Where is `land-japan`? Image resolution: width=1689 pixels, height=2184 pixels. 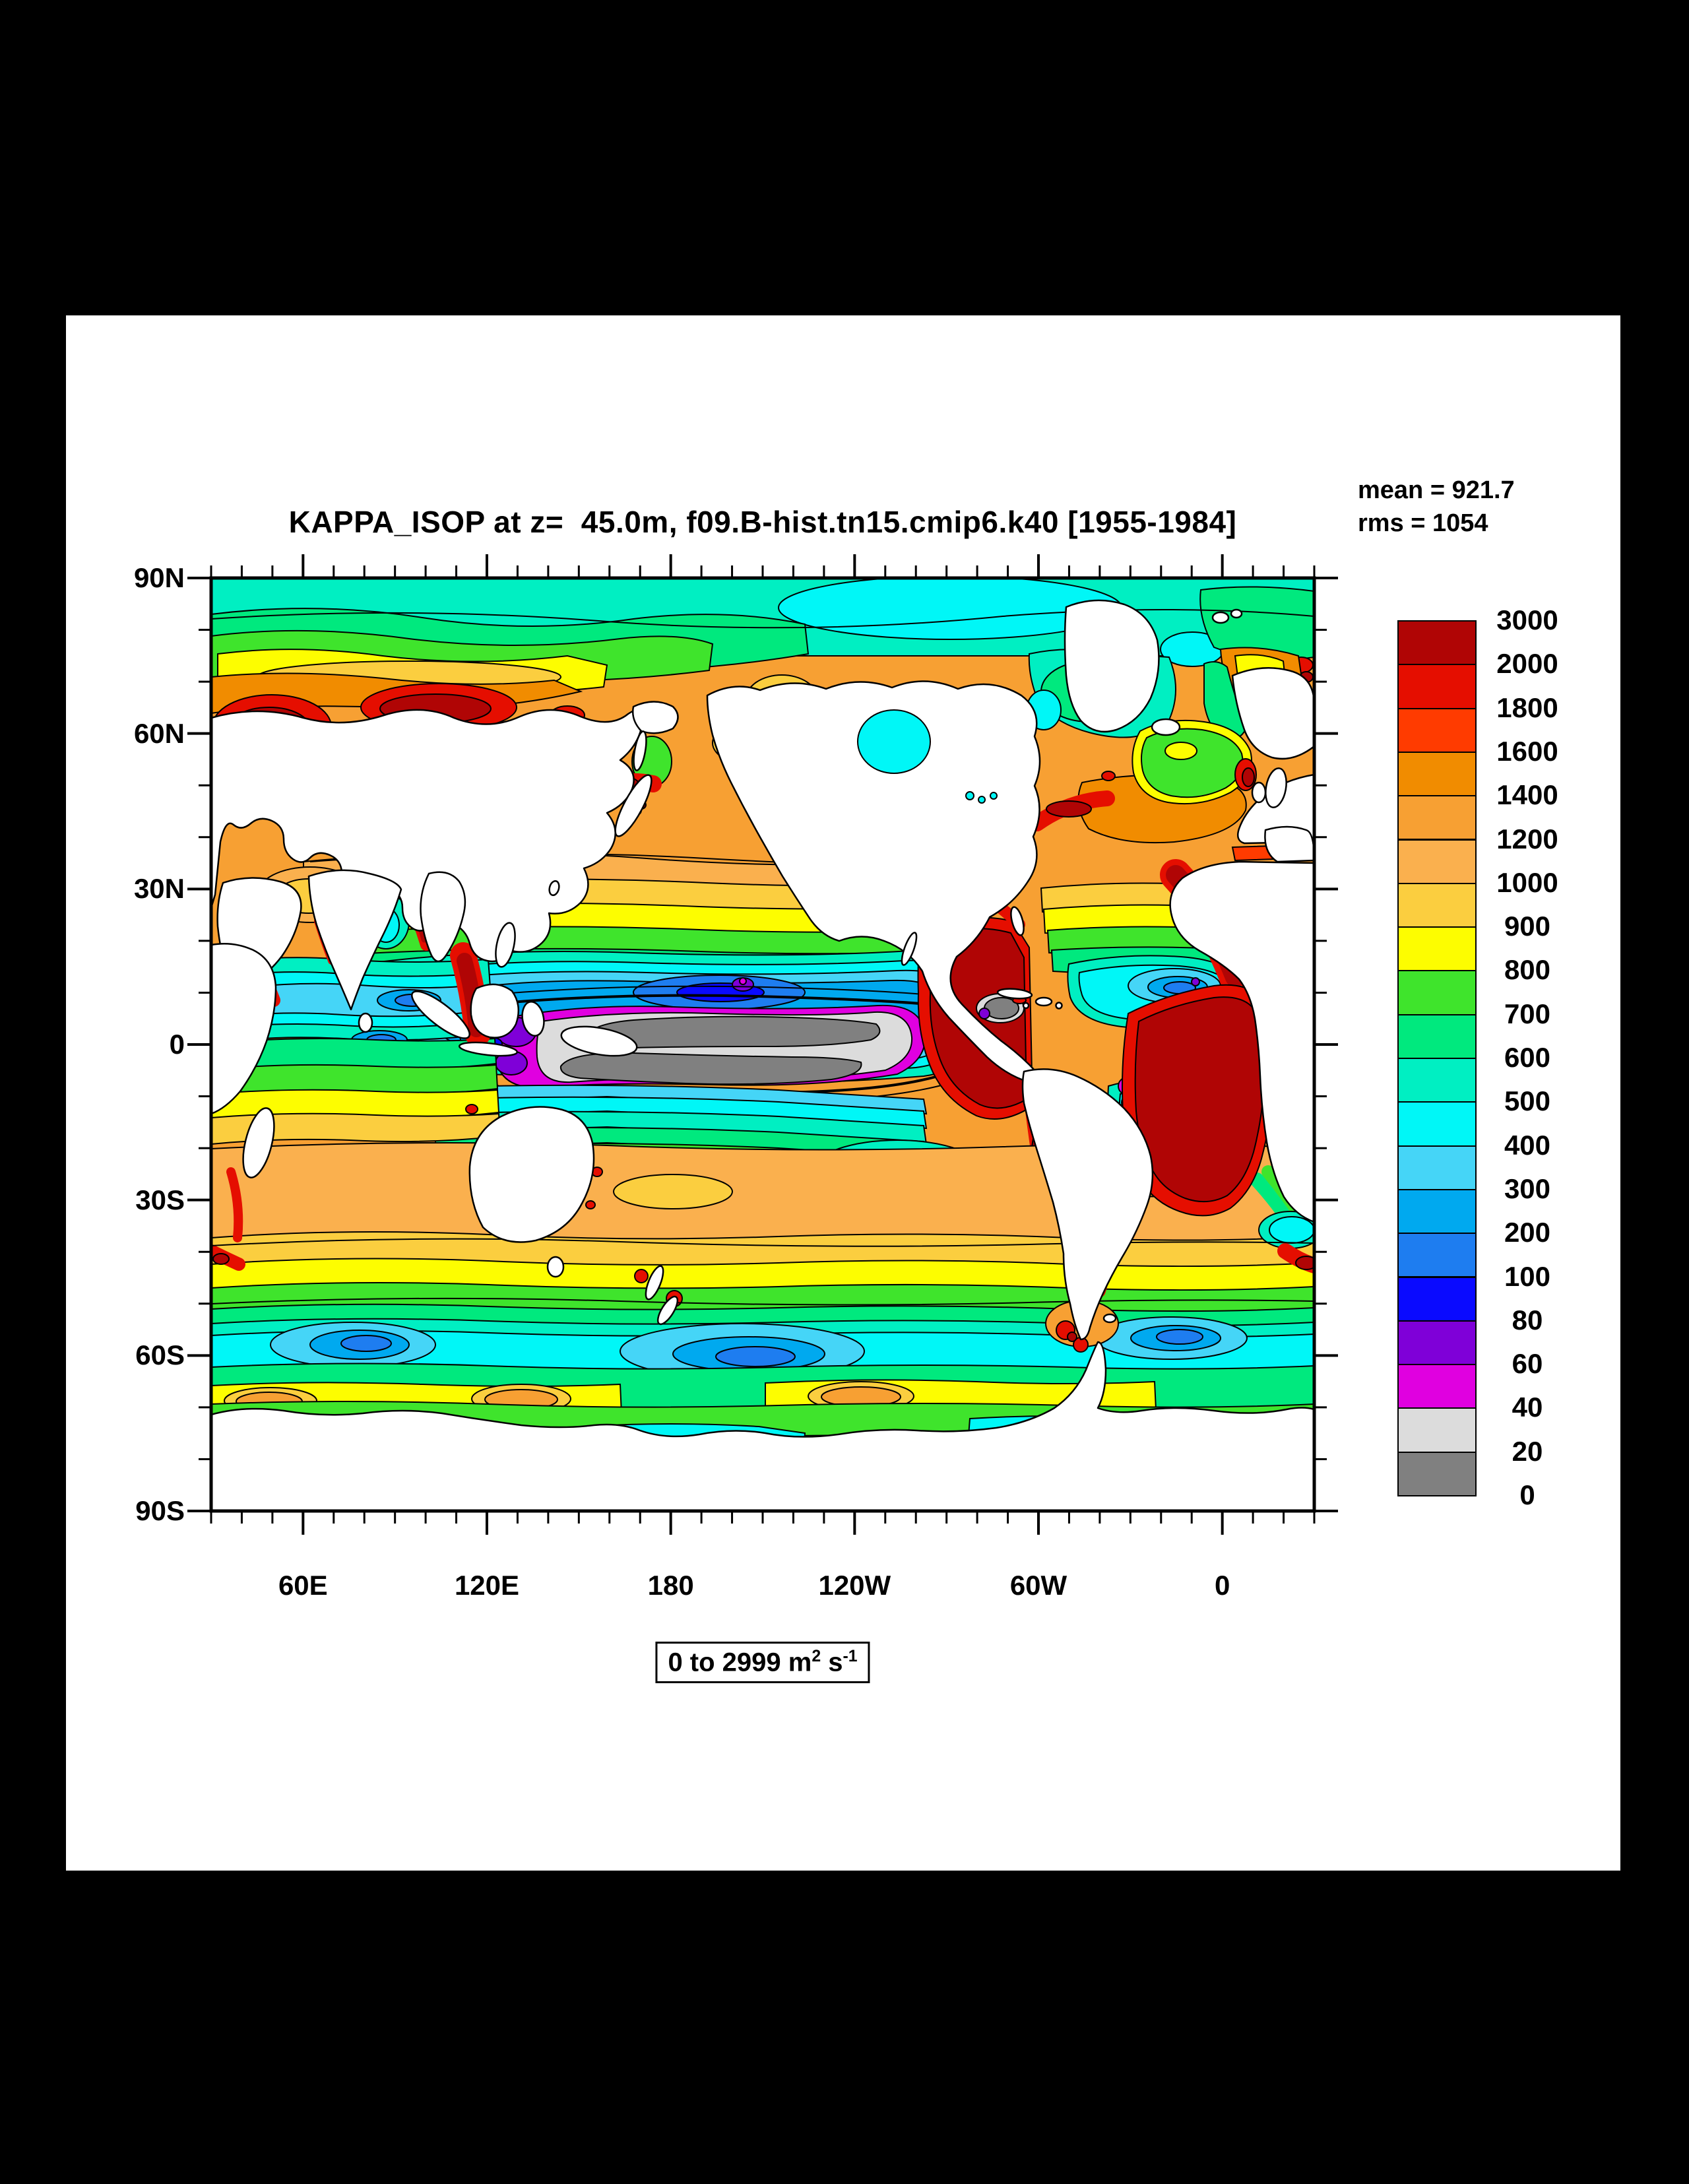 land-japan is located at coordinates (633, 806).